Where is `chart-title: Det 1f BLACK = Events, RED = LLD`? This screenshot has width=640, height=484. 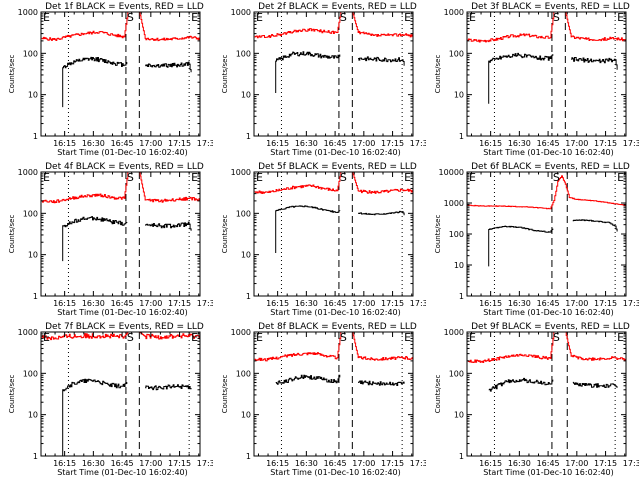
chart-title: Det 1f BLACK = Events, RED = LLD is located at coordinates (124, 7).